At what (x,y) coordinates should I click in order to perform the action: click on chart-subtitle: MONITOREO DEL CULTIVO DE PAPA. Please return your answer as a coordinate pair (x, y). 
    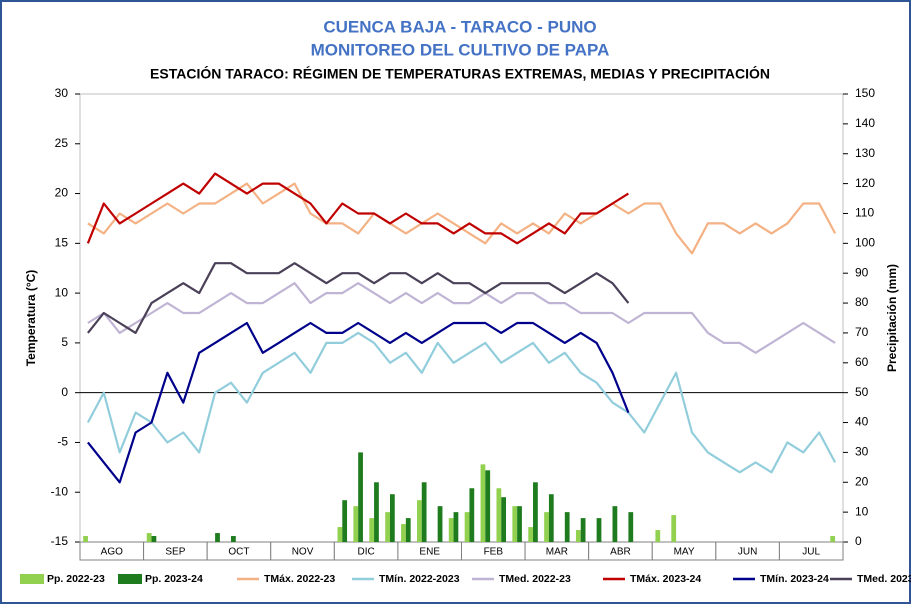
    Looking at the image, I should click on (460, 49).